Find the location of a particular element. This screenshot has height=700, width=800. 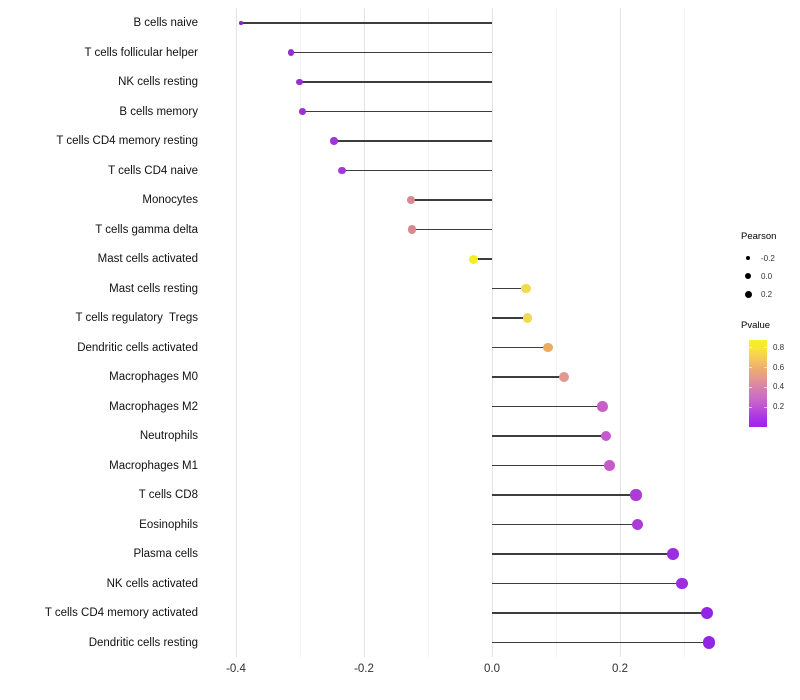

y-axis-label: Plasma cells is located at coordinates (165, 554).